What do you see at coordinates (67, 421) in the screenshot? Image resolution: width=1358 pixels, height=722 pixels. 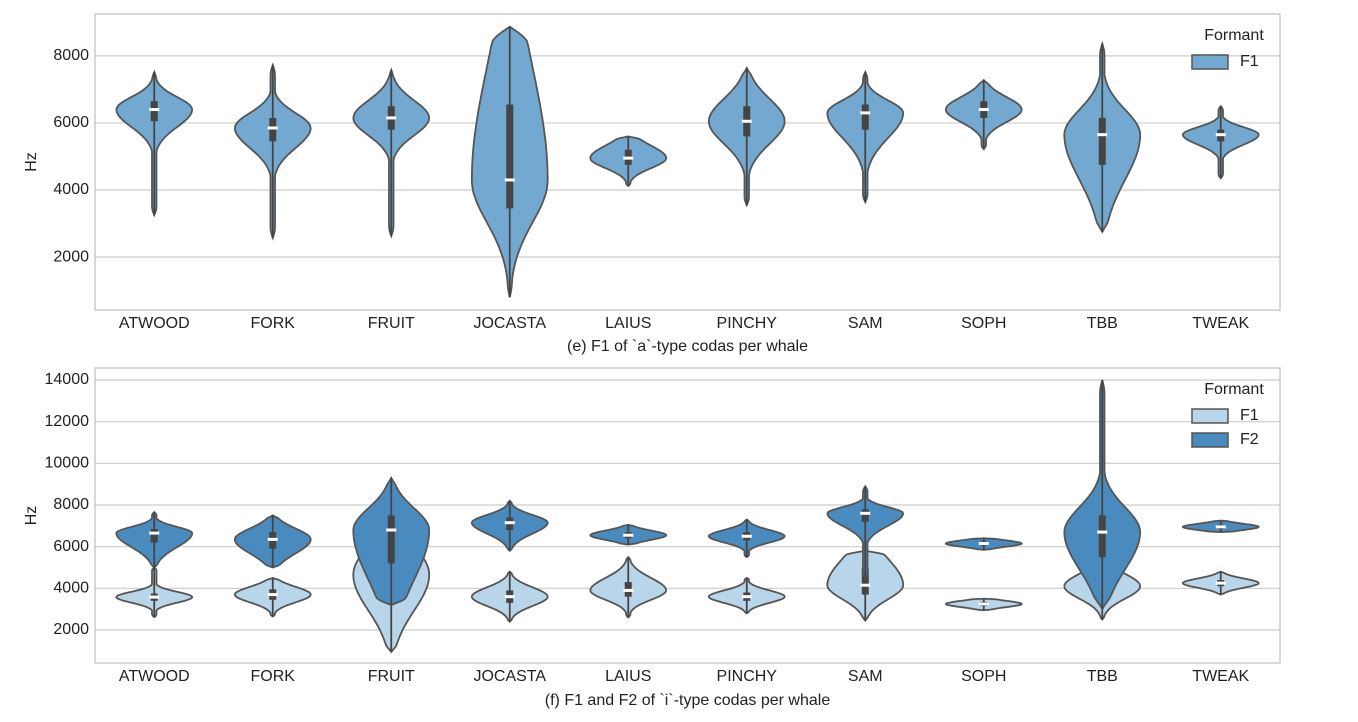 I see `y-tick-label: 12000` at bounding box center [67, 421].